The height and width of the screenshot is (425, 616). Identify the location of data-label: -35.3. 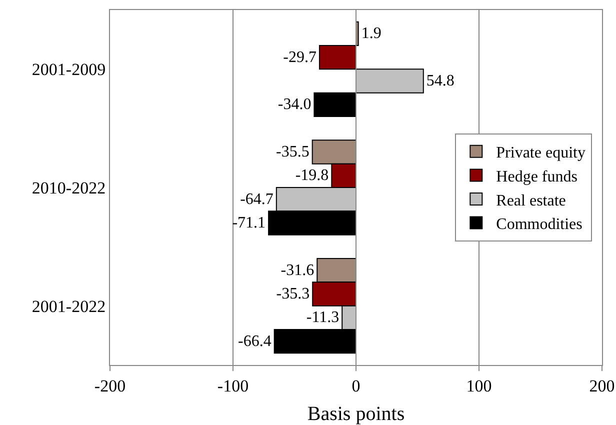
(293, 294).